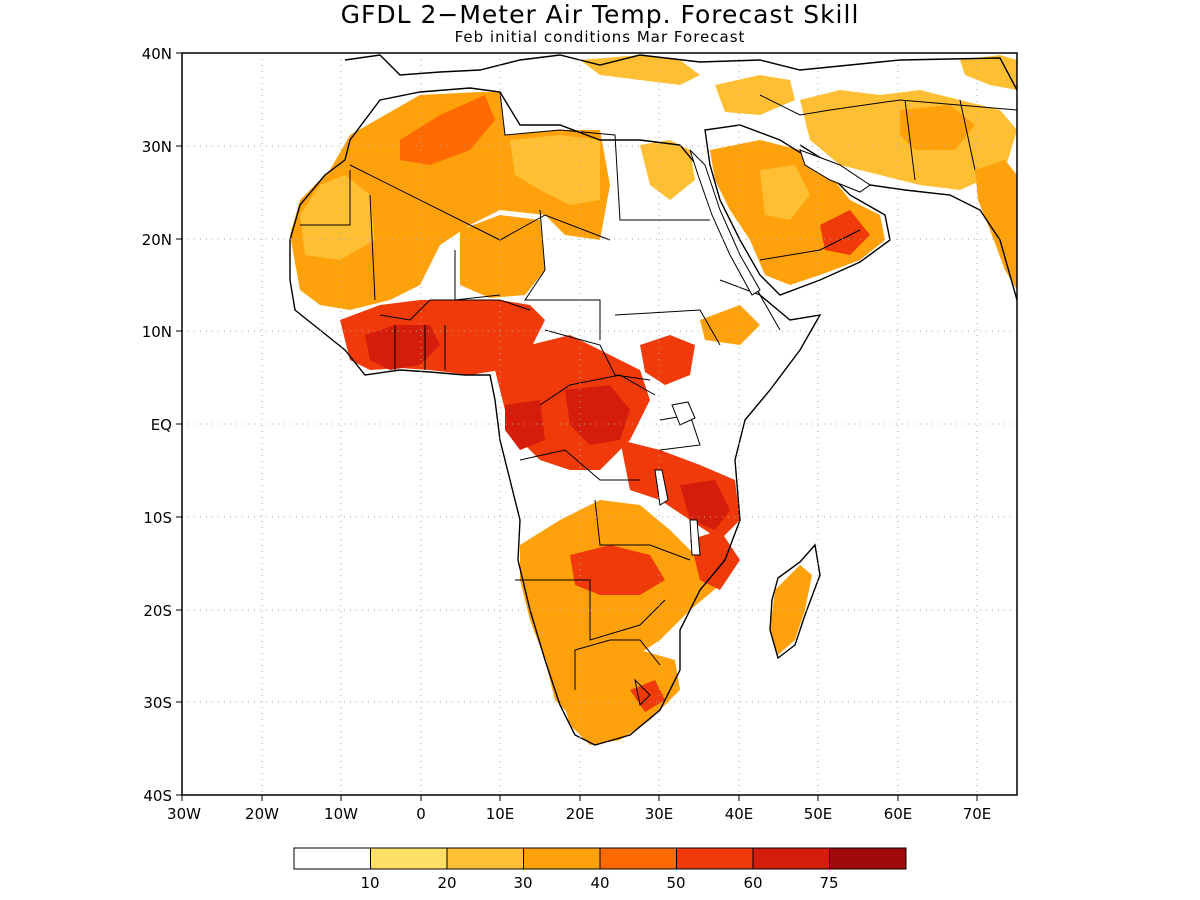  What do you see at coordinates (661, 487) in the screenshot?
I see `lake-tanganyika` at bounding box center [661, 487].